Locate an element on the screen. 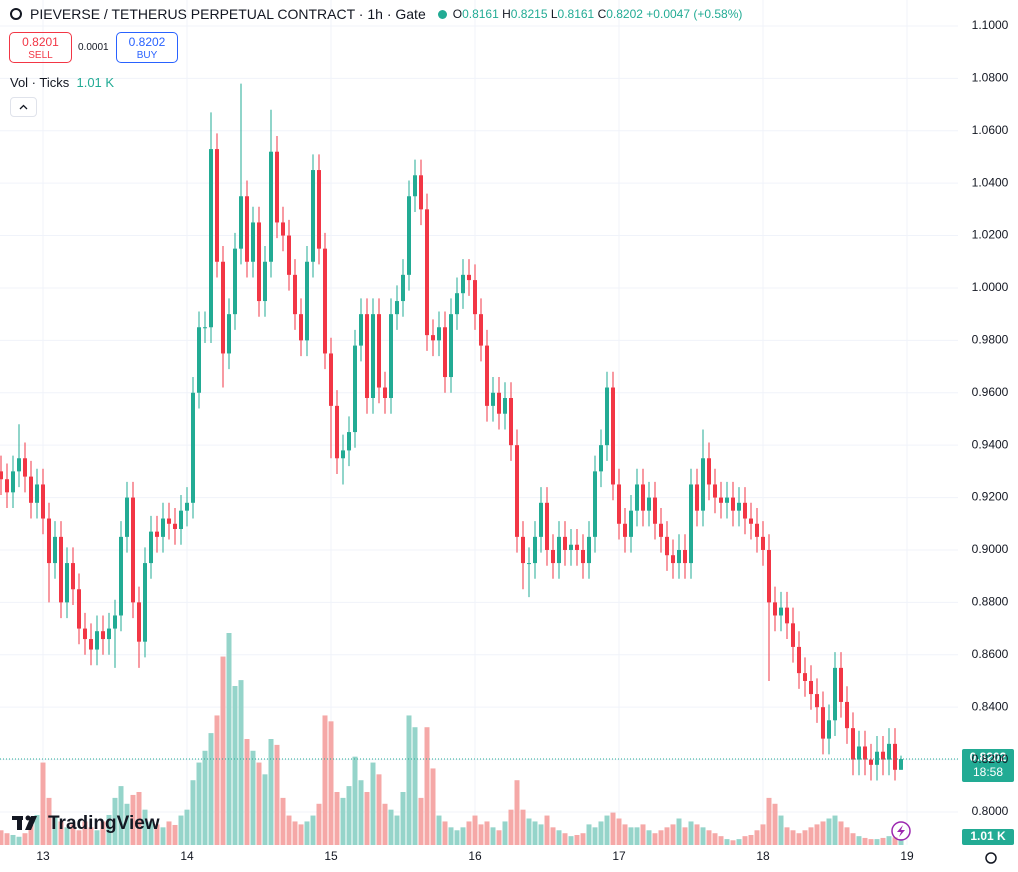 This screenshot has height=872, width=1018. status-dot is located at coordinates (442, 14).